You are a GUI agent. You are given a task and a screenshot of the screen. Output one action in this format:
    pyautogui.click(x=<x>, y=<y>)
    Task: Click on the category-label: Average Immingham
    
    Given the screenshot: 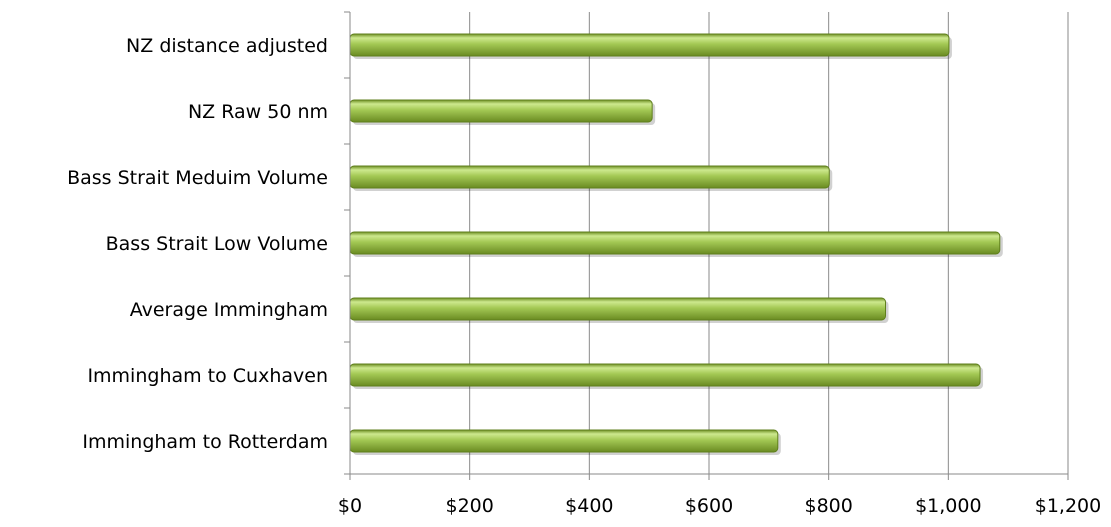 What is the action you would take?
    pyautogui.click(x=229, y=310)
    